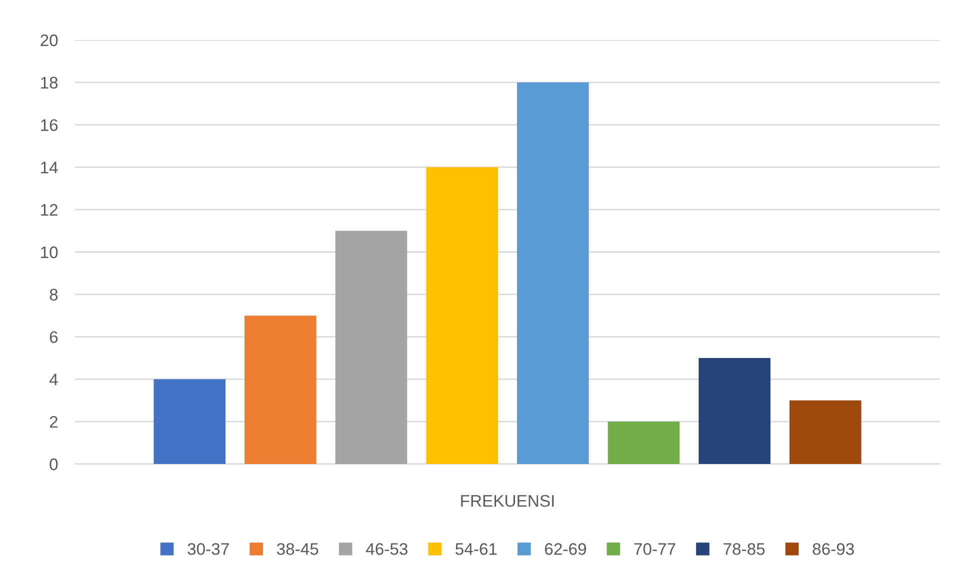 This screenshot has height=581, width=957. What do you see at coordinates (54, 337) in the screenshot?
I see `y-tick-label: 6` at bounding box center [54, 337].